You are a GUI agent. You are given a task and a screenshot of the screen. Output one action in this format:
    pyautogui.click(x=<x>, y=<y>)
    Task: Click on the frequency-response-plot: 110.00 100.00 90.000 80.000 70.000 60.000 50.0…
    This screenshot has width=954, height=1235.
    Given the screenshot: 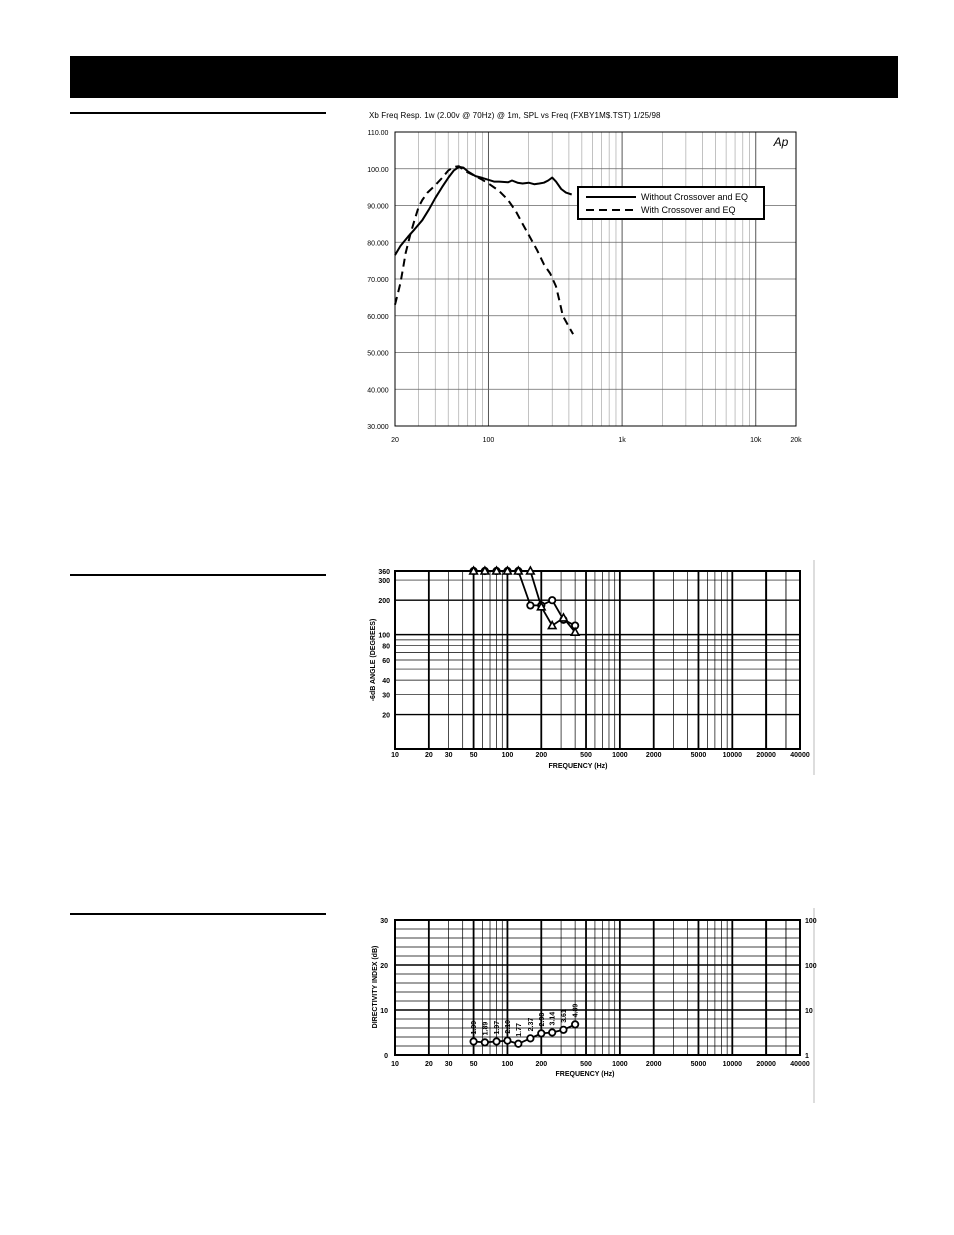 What is the action you would take?
    pyautogui.click(x=584, y=287)
    